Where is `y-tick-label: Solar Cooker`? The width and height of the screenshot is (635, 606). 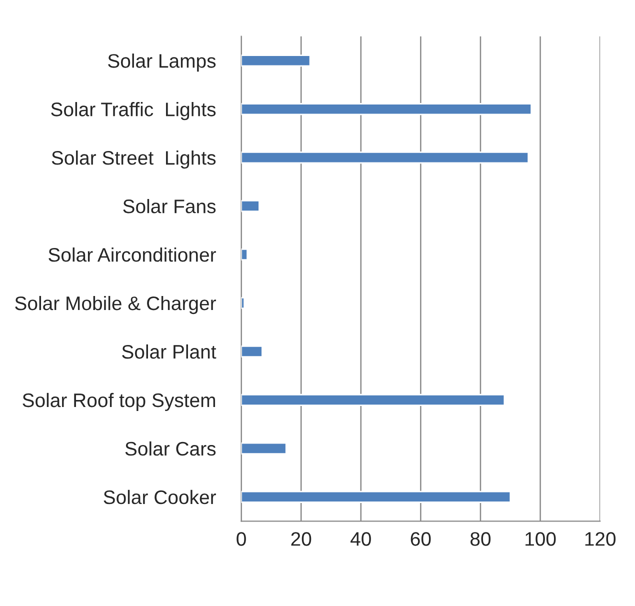 y-tick-label: Solar Cooker is located at coordinates (160, 497).